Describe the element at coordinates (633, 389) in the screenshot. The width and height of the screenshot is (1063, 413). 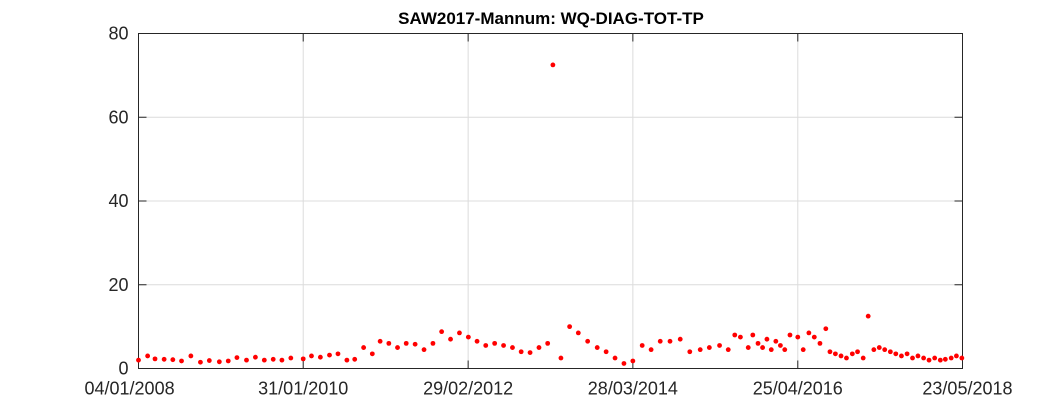
I see `x-tick-label: 28/03/2014` at that location.